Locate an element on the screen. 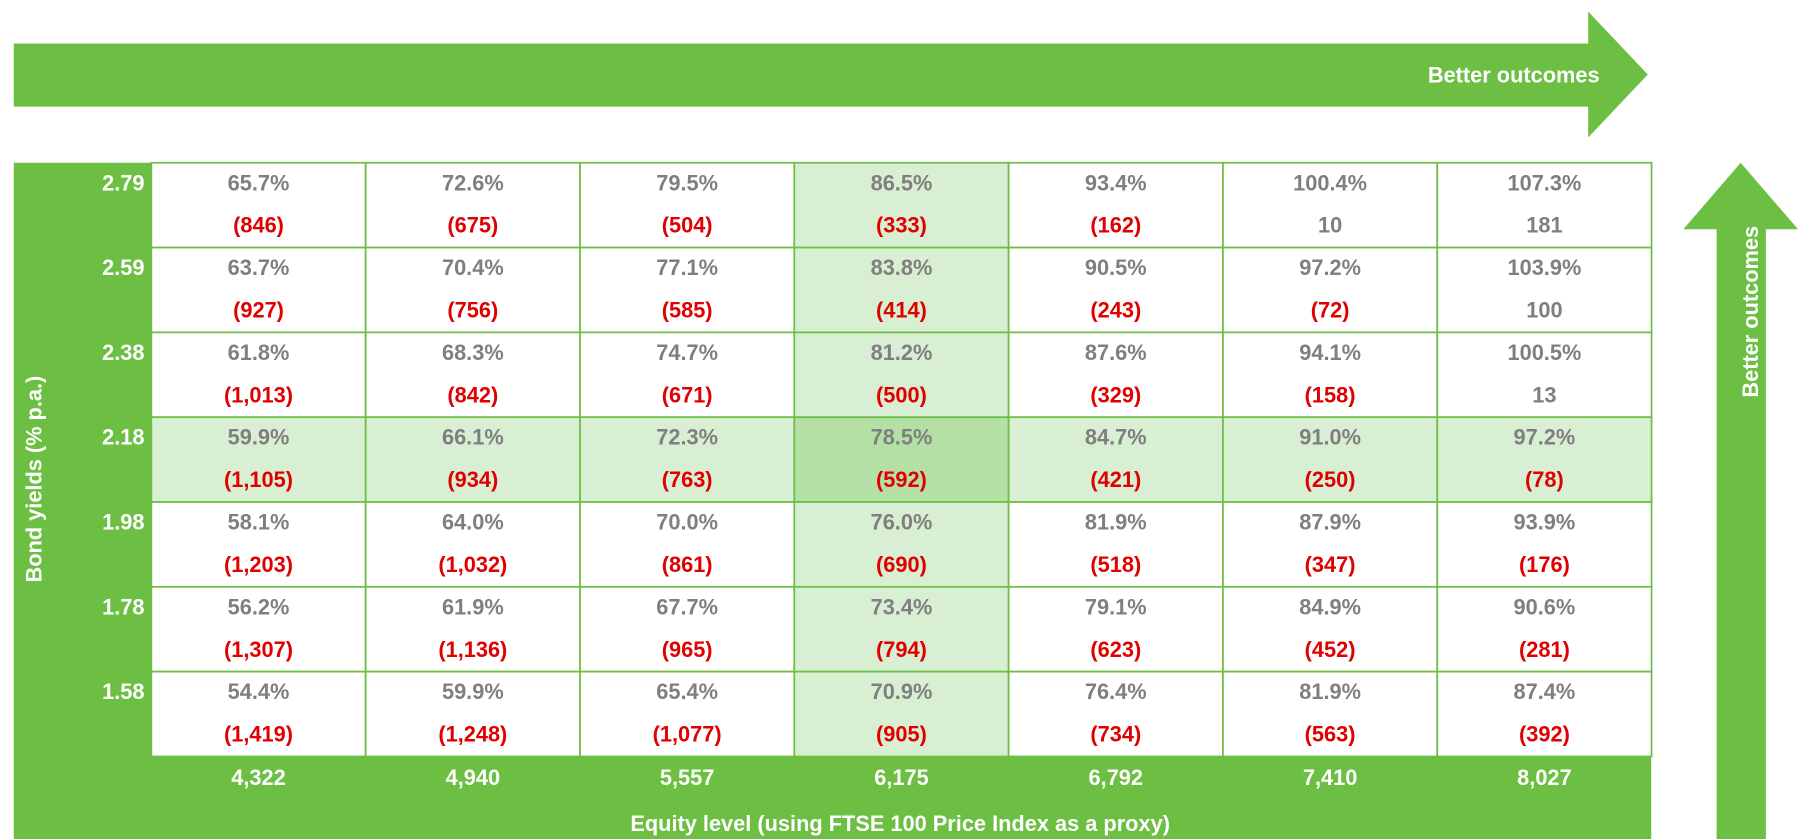 The width and height of the screenshot is (1798, 839). funding-level: 68.3% is located at coordinates (473, 352).